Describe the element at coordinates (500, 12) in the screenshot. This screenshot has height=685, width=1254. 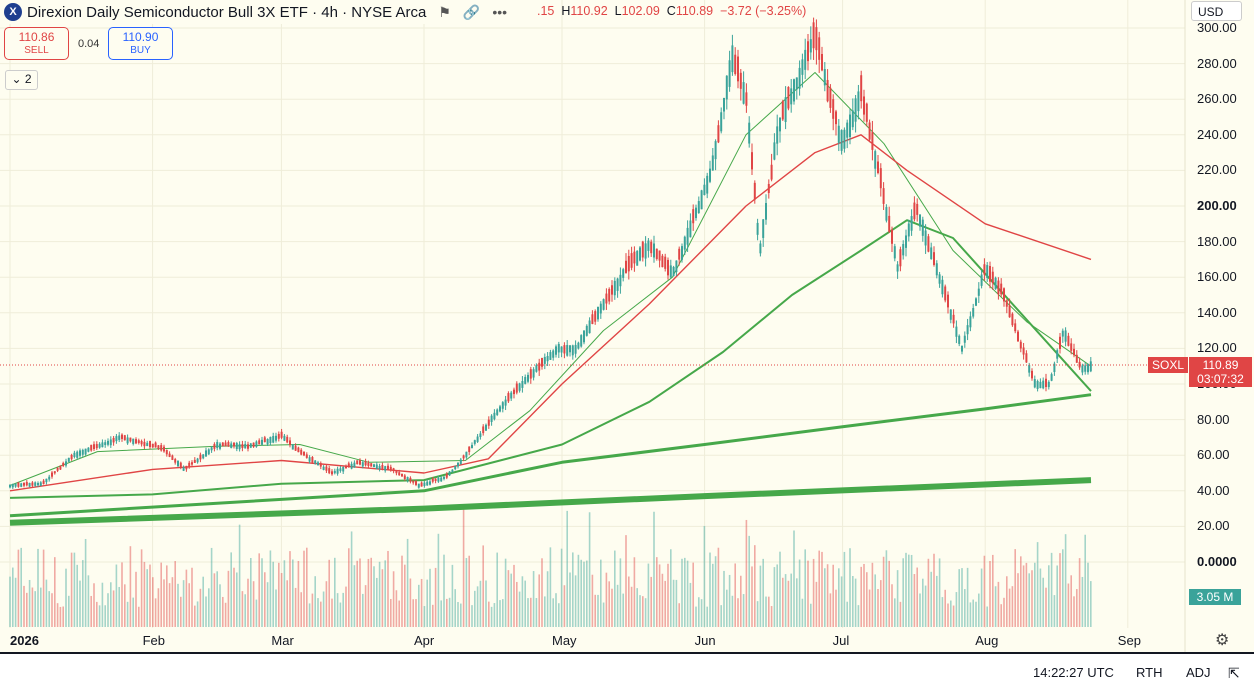
I see `more-icon: •••` at that location.